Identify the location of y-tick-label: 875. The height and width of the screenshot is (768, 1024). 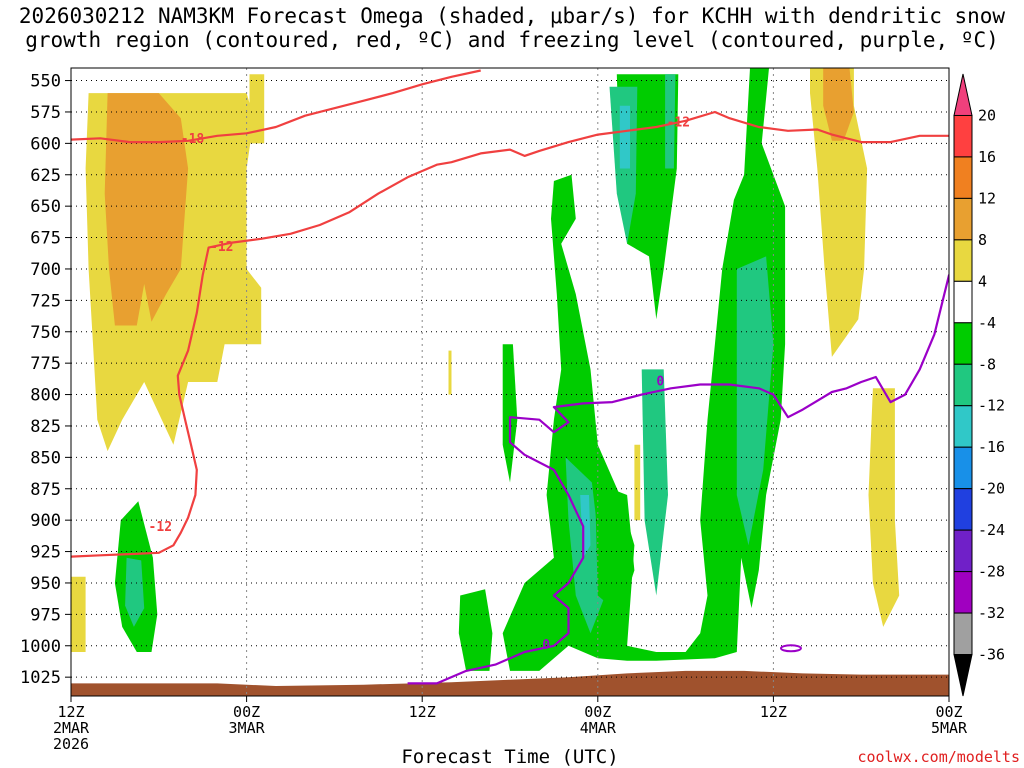
(45, 490).